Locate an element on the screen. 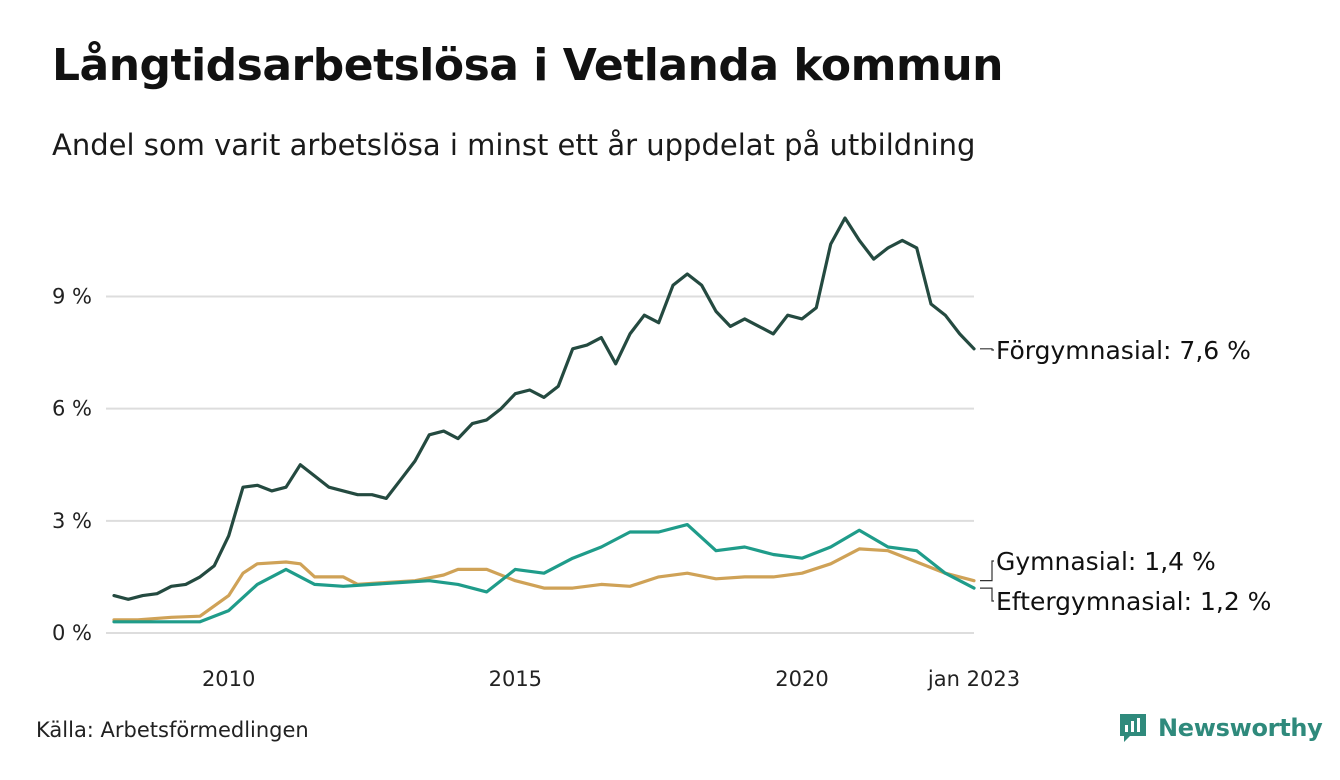  end-label-forgymnasial: Förgymnasial: 7,6 % is located at coordinates (1123, 350).